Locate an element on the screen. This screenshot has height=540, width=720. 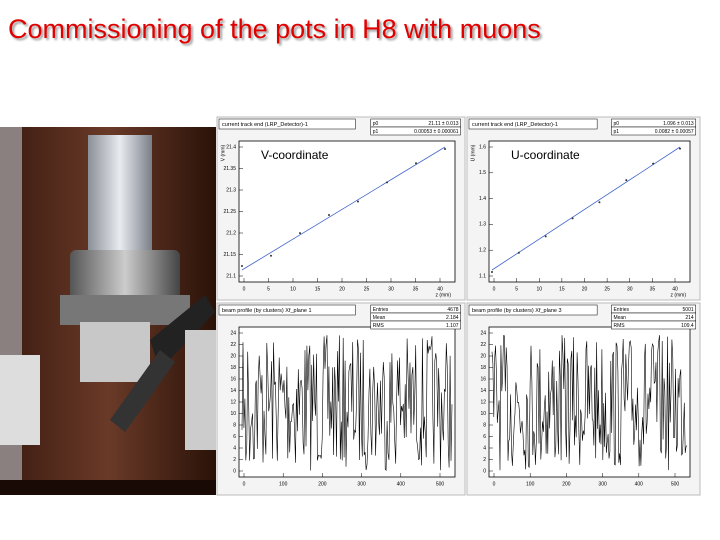
panel-header: beam profile (by clusters) Xf_plane 1 is located at coordinates (267, 311).